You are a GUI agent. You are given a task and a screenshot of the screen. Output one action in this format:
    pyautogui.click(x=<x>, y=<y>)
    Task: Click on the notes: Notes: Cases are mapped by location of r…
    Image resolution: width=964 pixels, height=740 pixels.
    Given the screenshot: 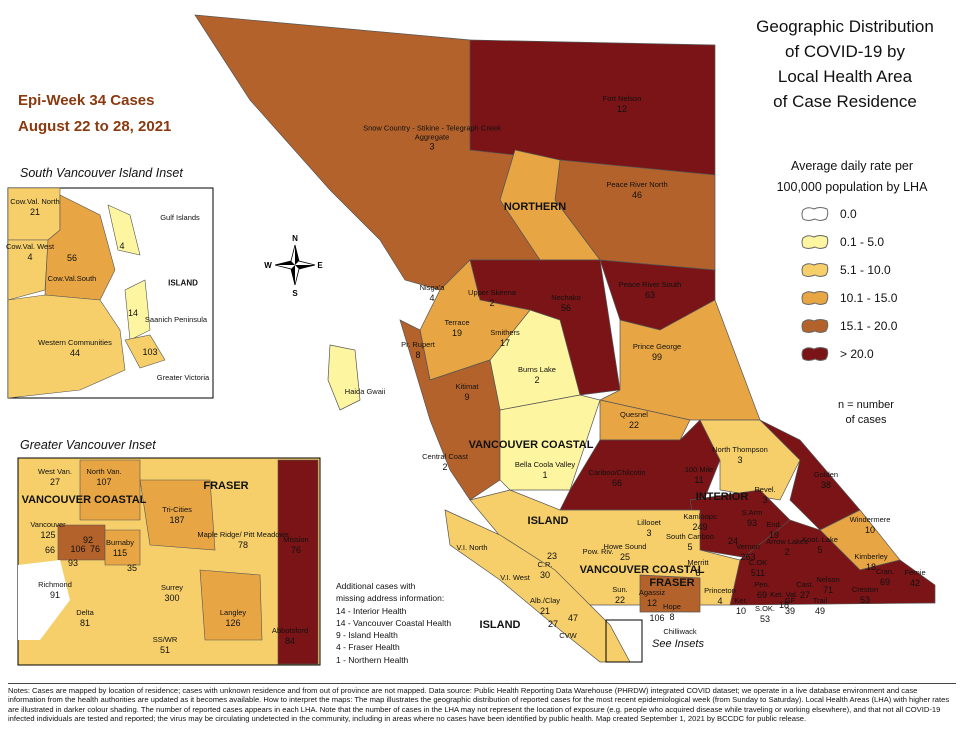 What is the action you would take?
    pyautogui.click(x=482, y=703)
    